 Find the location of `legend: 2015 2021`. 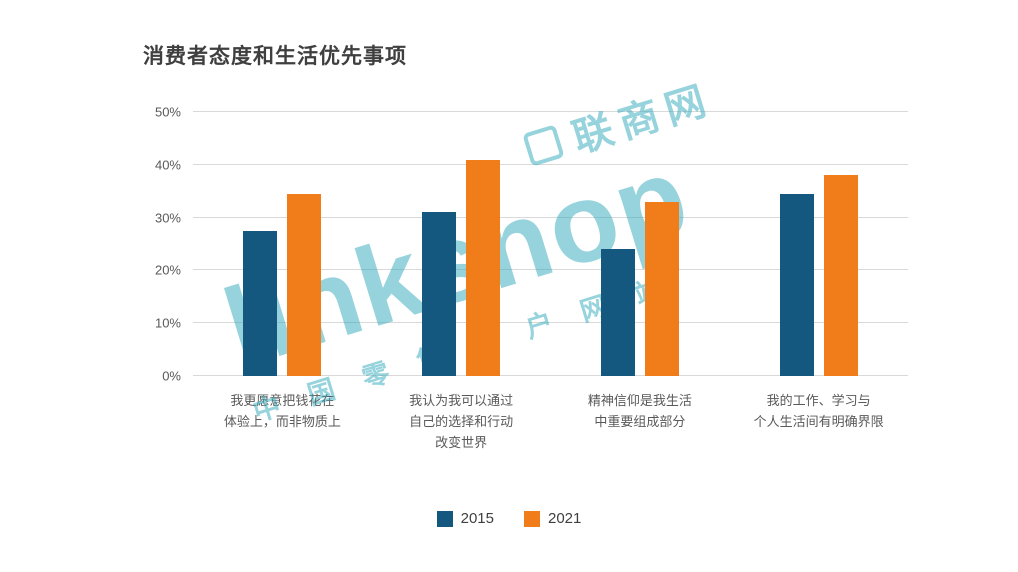

legend: 2015 2021 is located at coordinates (509, 518).